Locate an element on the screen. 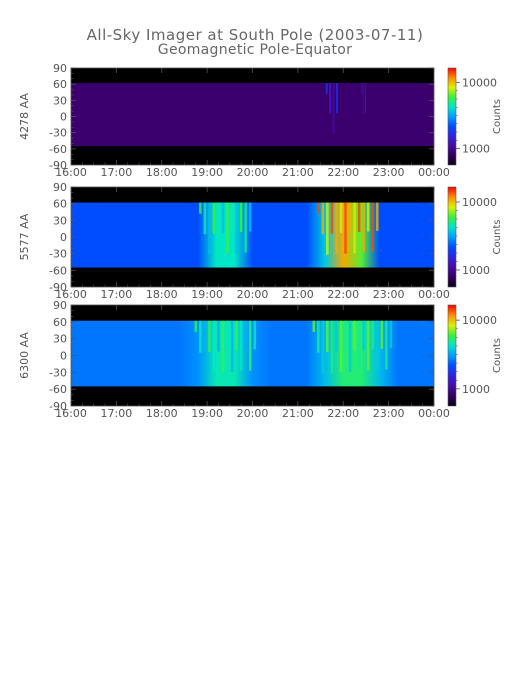  colorbar-label: Counts is located at coordinates (497, 355).